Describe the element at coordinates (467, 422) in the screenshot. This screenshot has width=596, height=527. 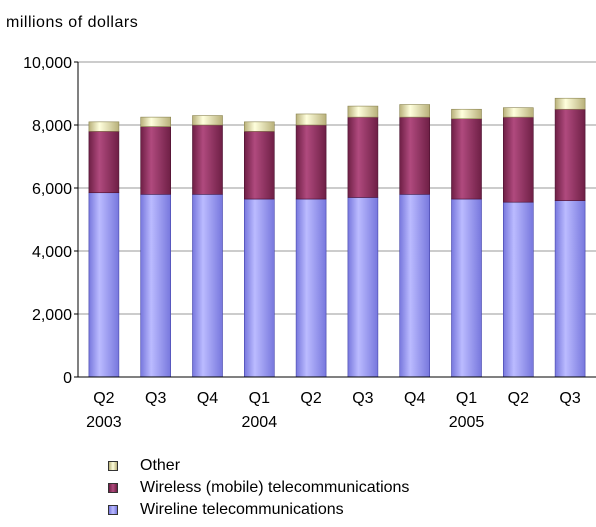
I see `x-tick-label-year: 2005` at that location.